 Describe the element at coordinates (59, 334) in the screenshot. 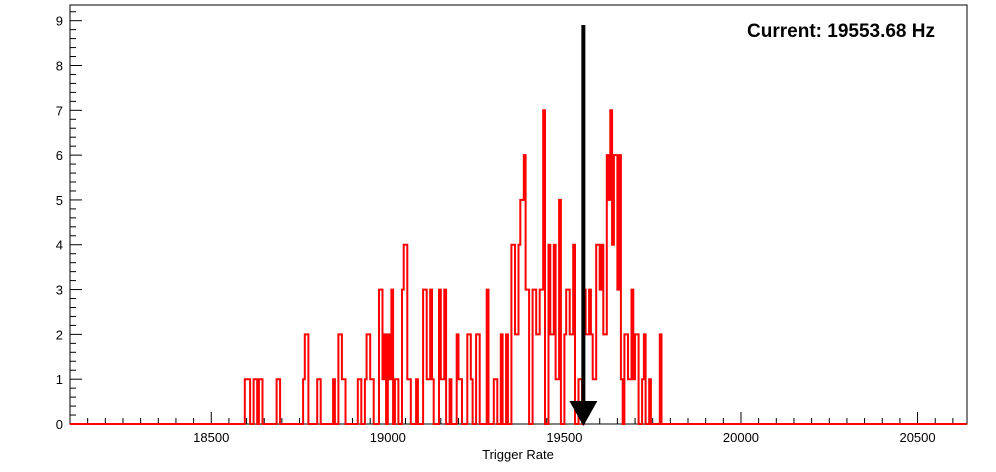

I see `y-tick-label: 2` at that location.